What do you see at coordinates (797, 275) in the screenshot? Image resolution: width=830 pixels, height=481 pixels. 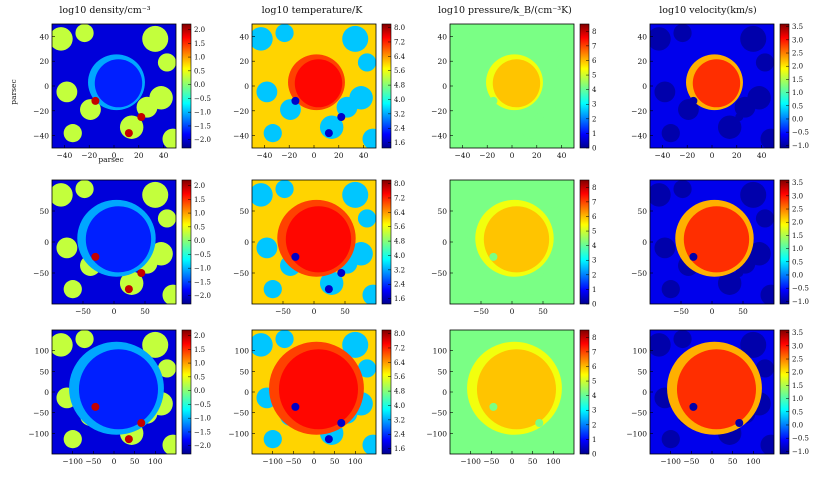 I see `colorbar-tick-label: 0.0` at bounding box center [797, 275].